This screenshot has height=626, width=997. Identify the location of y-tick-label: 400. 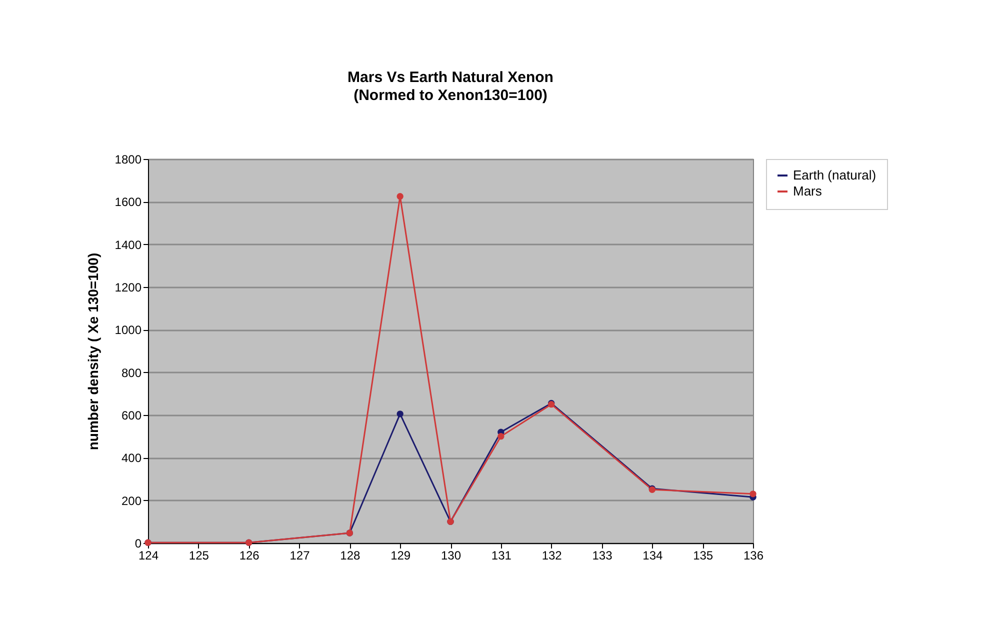
(131, 458).